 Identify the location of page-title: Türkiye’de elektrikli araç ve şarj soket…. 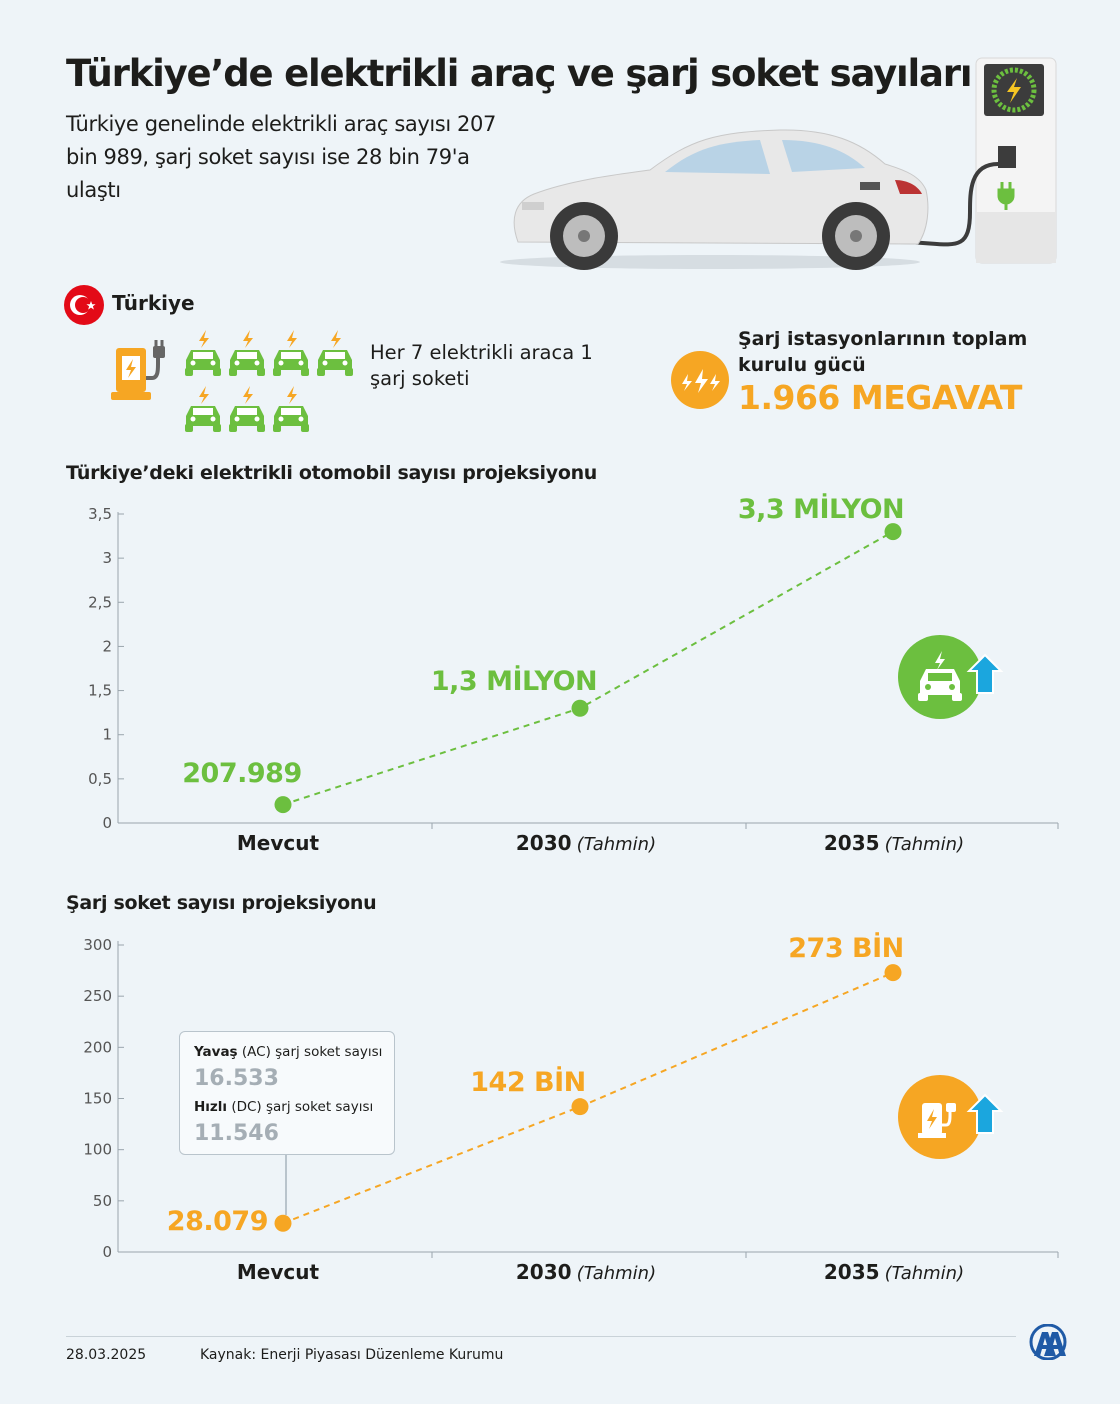
(519, 73).